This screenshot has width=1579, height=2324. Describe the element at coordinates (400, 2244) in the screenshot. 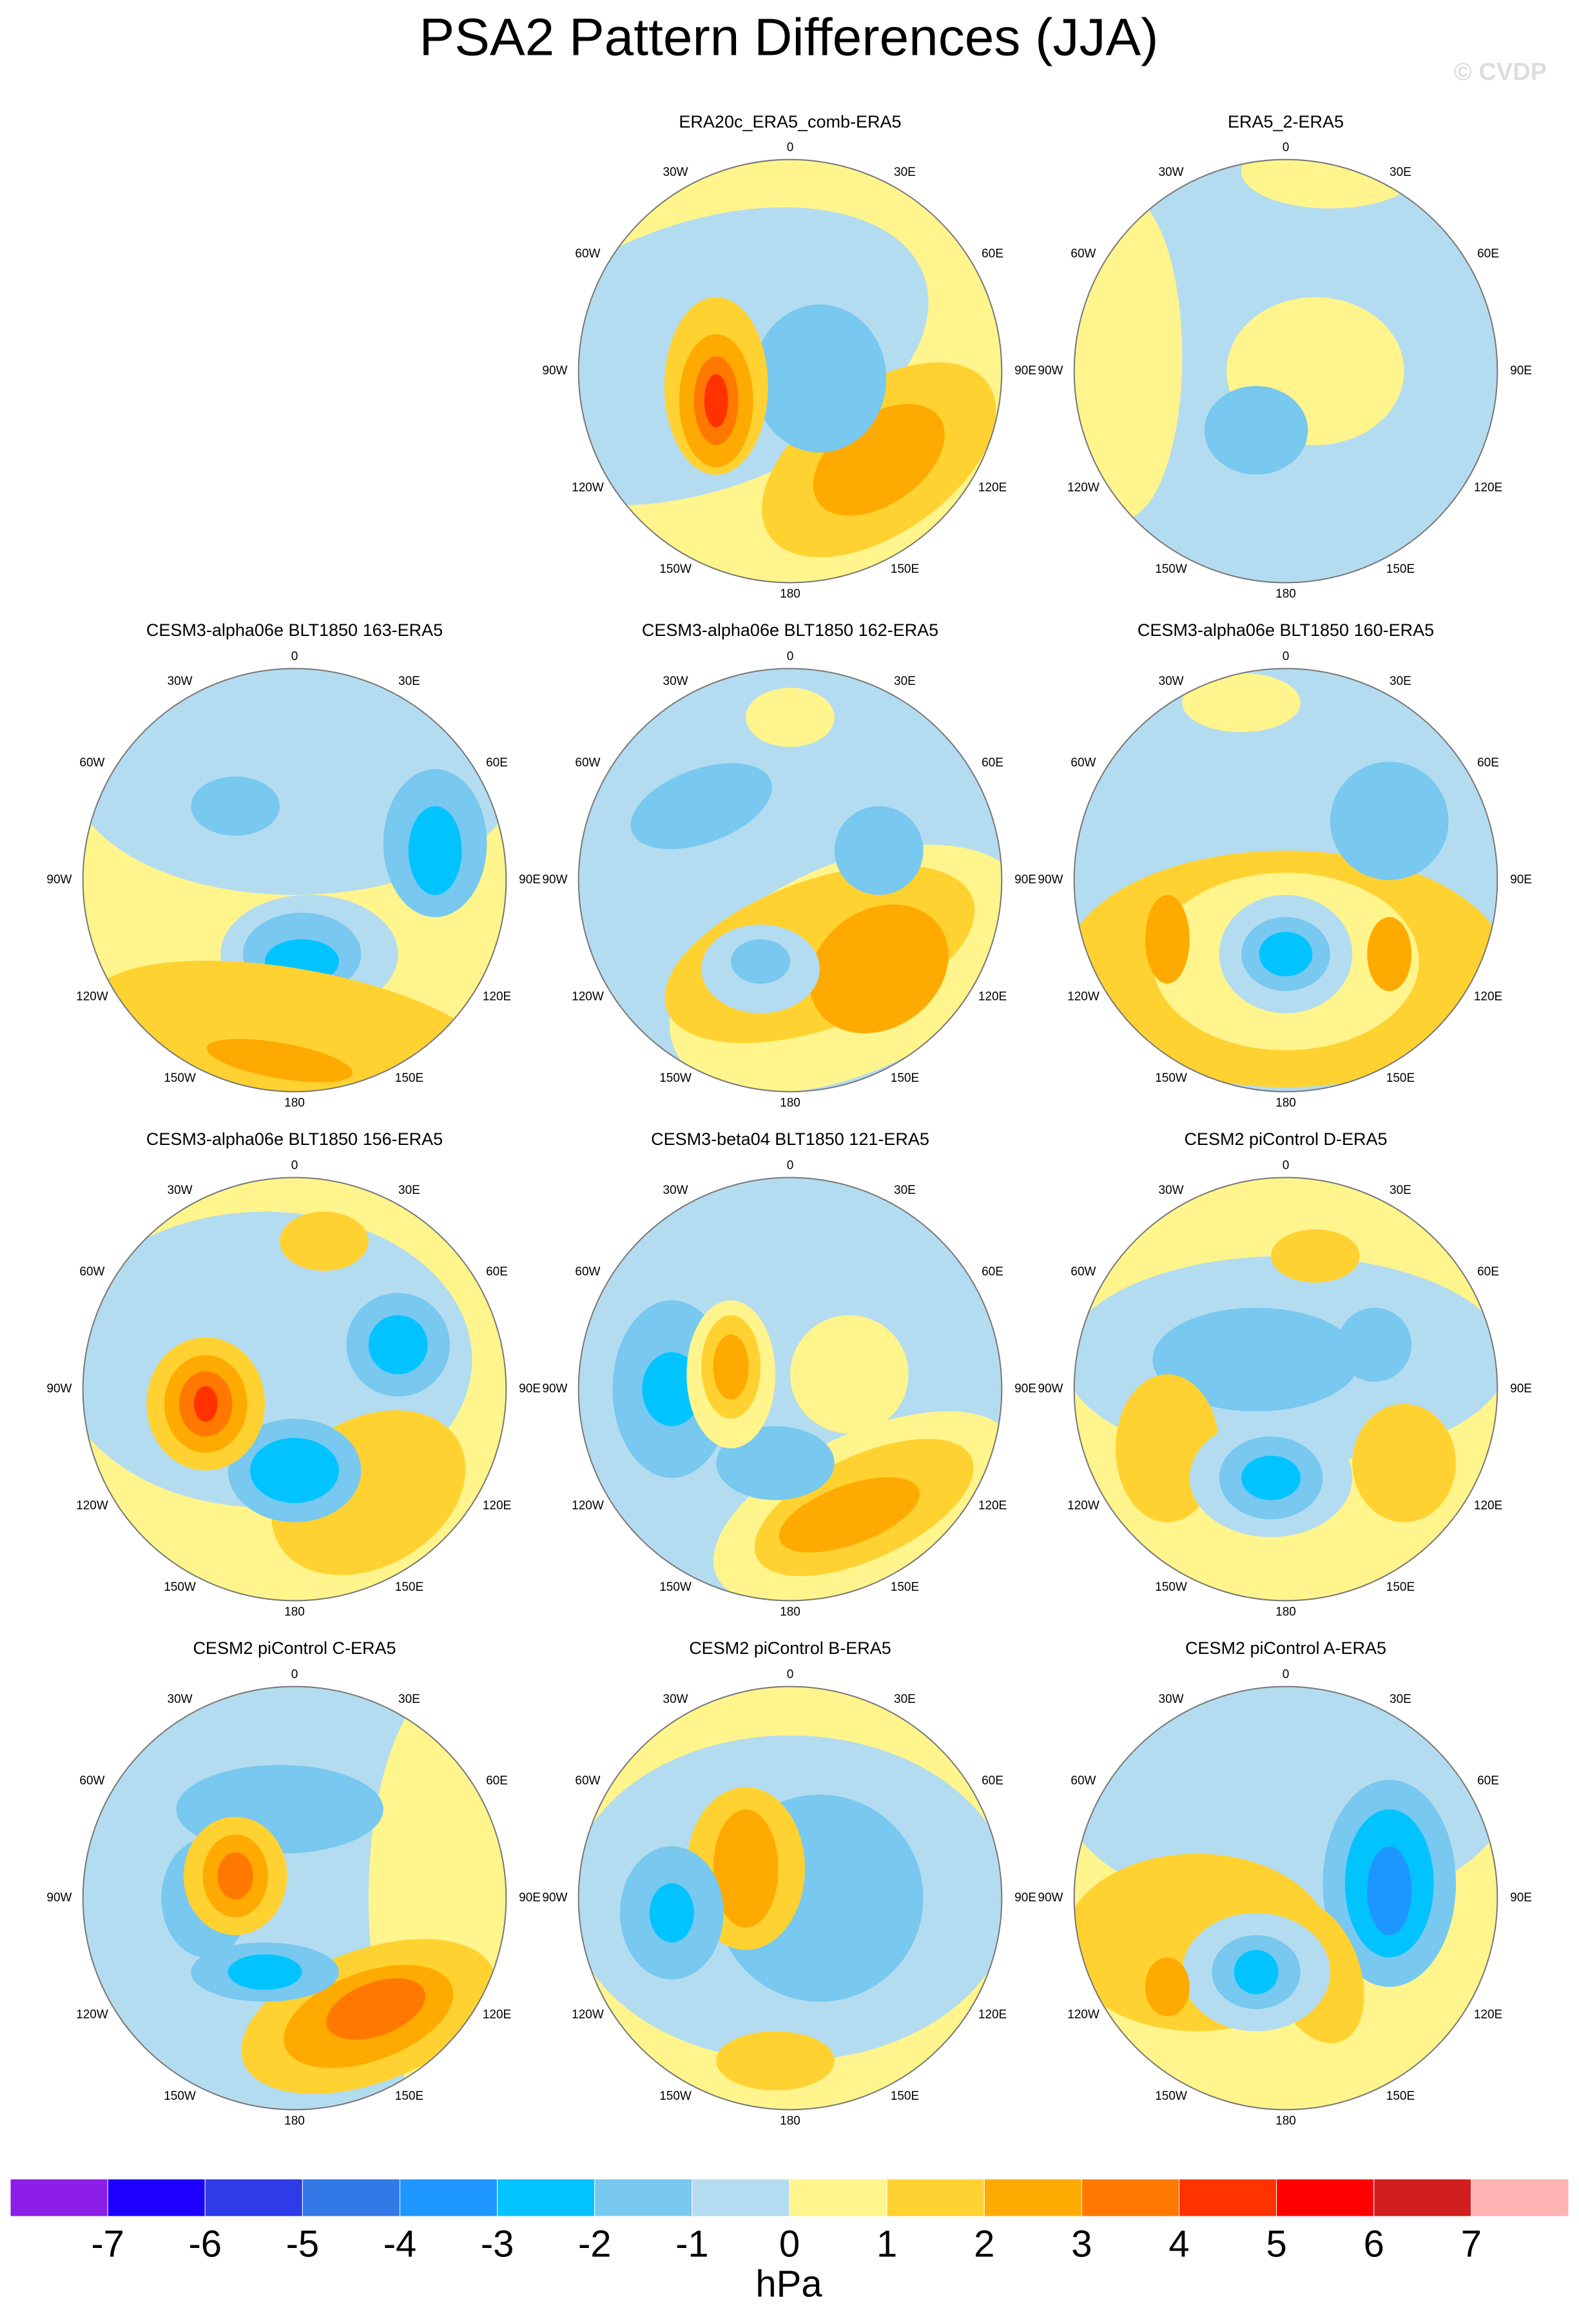

I see `colorbar-tick-label: -4` at that location.